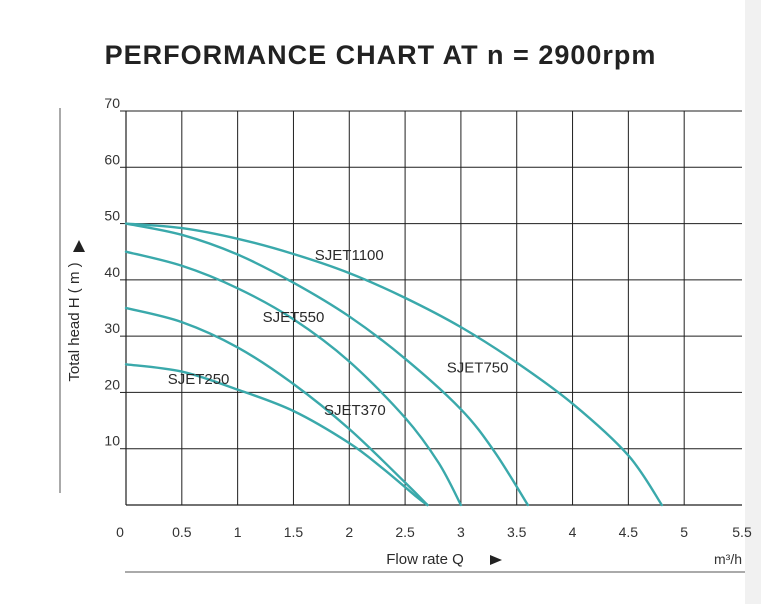 Image resolution: width=761 pixels, height=604 pixels. I want to click on x-axis-arrow-icon, so click(496, 560).